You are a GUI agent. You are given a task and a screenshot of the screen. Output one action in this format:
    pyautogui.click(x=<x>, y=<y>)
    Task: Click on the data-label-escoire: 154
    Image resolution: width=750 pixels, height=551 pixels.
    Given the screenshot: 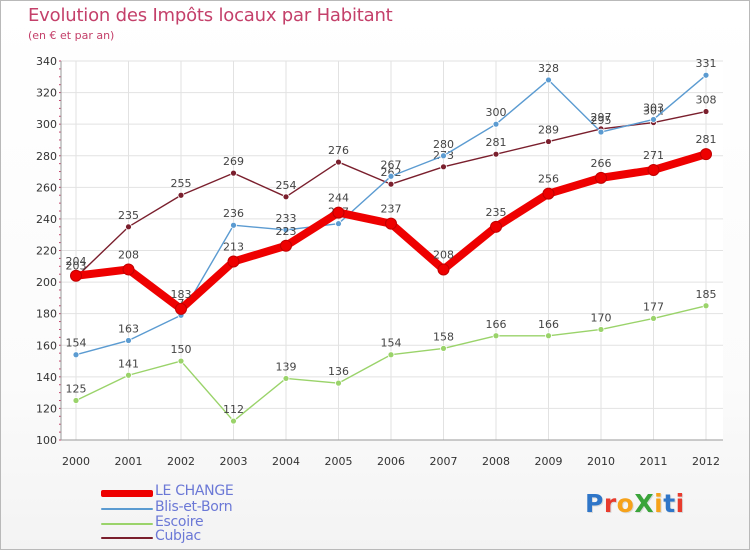 What is the action you would take?
    pyautogui.click(x=391, y=343)
    